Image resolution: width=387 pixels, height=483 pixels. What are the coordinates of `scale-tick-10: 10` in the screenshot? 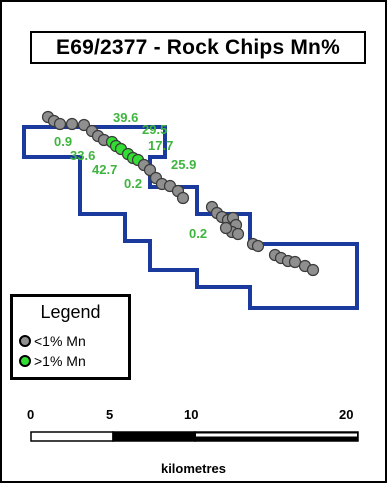 It's located at (191, 414).